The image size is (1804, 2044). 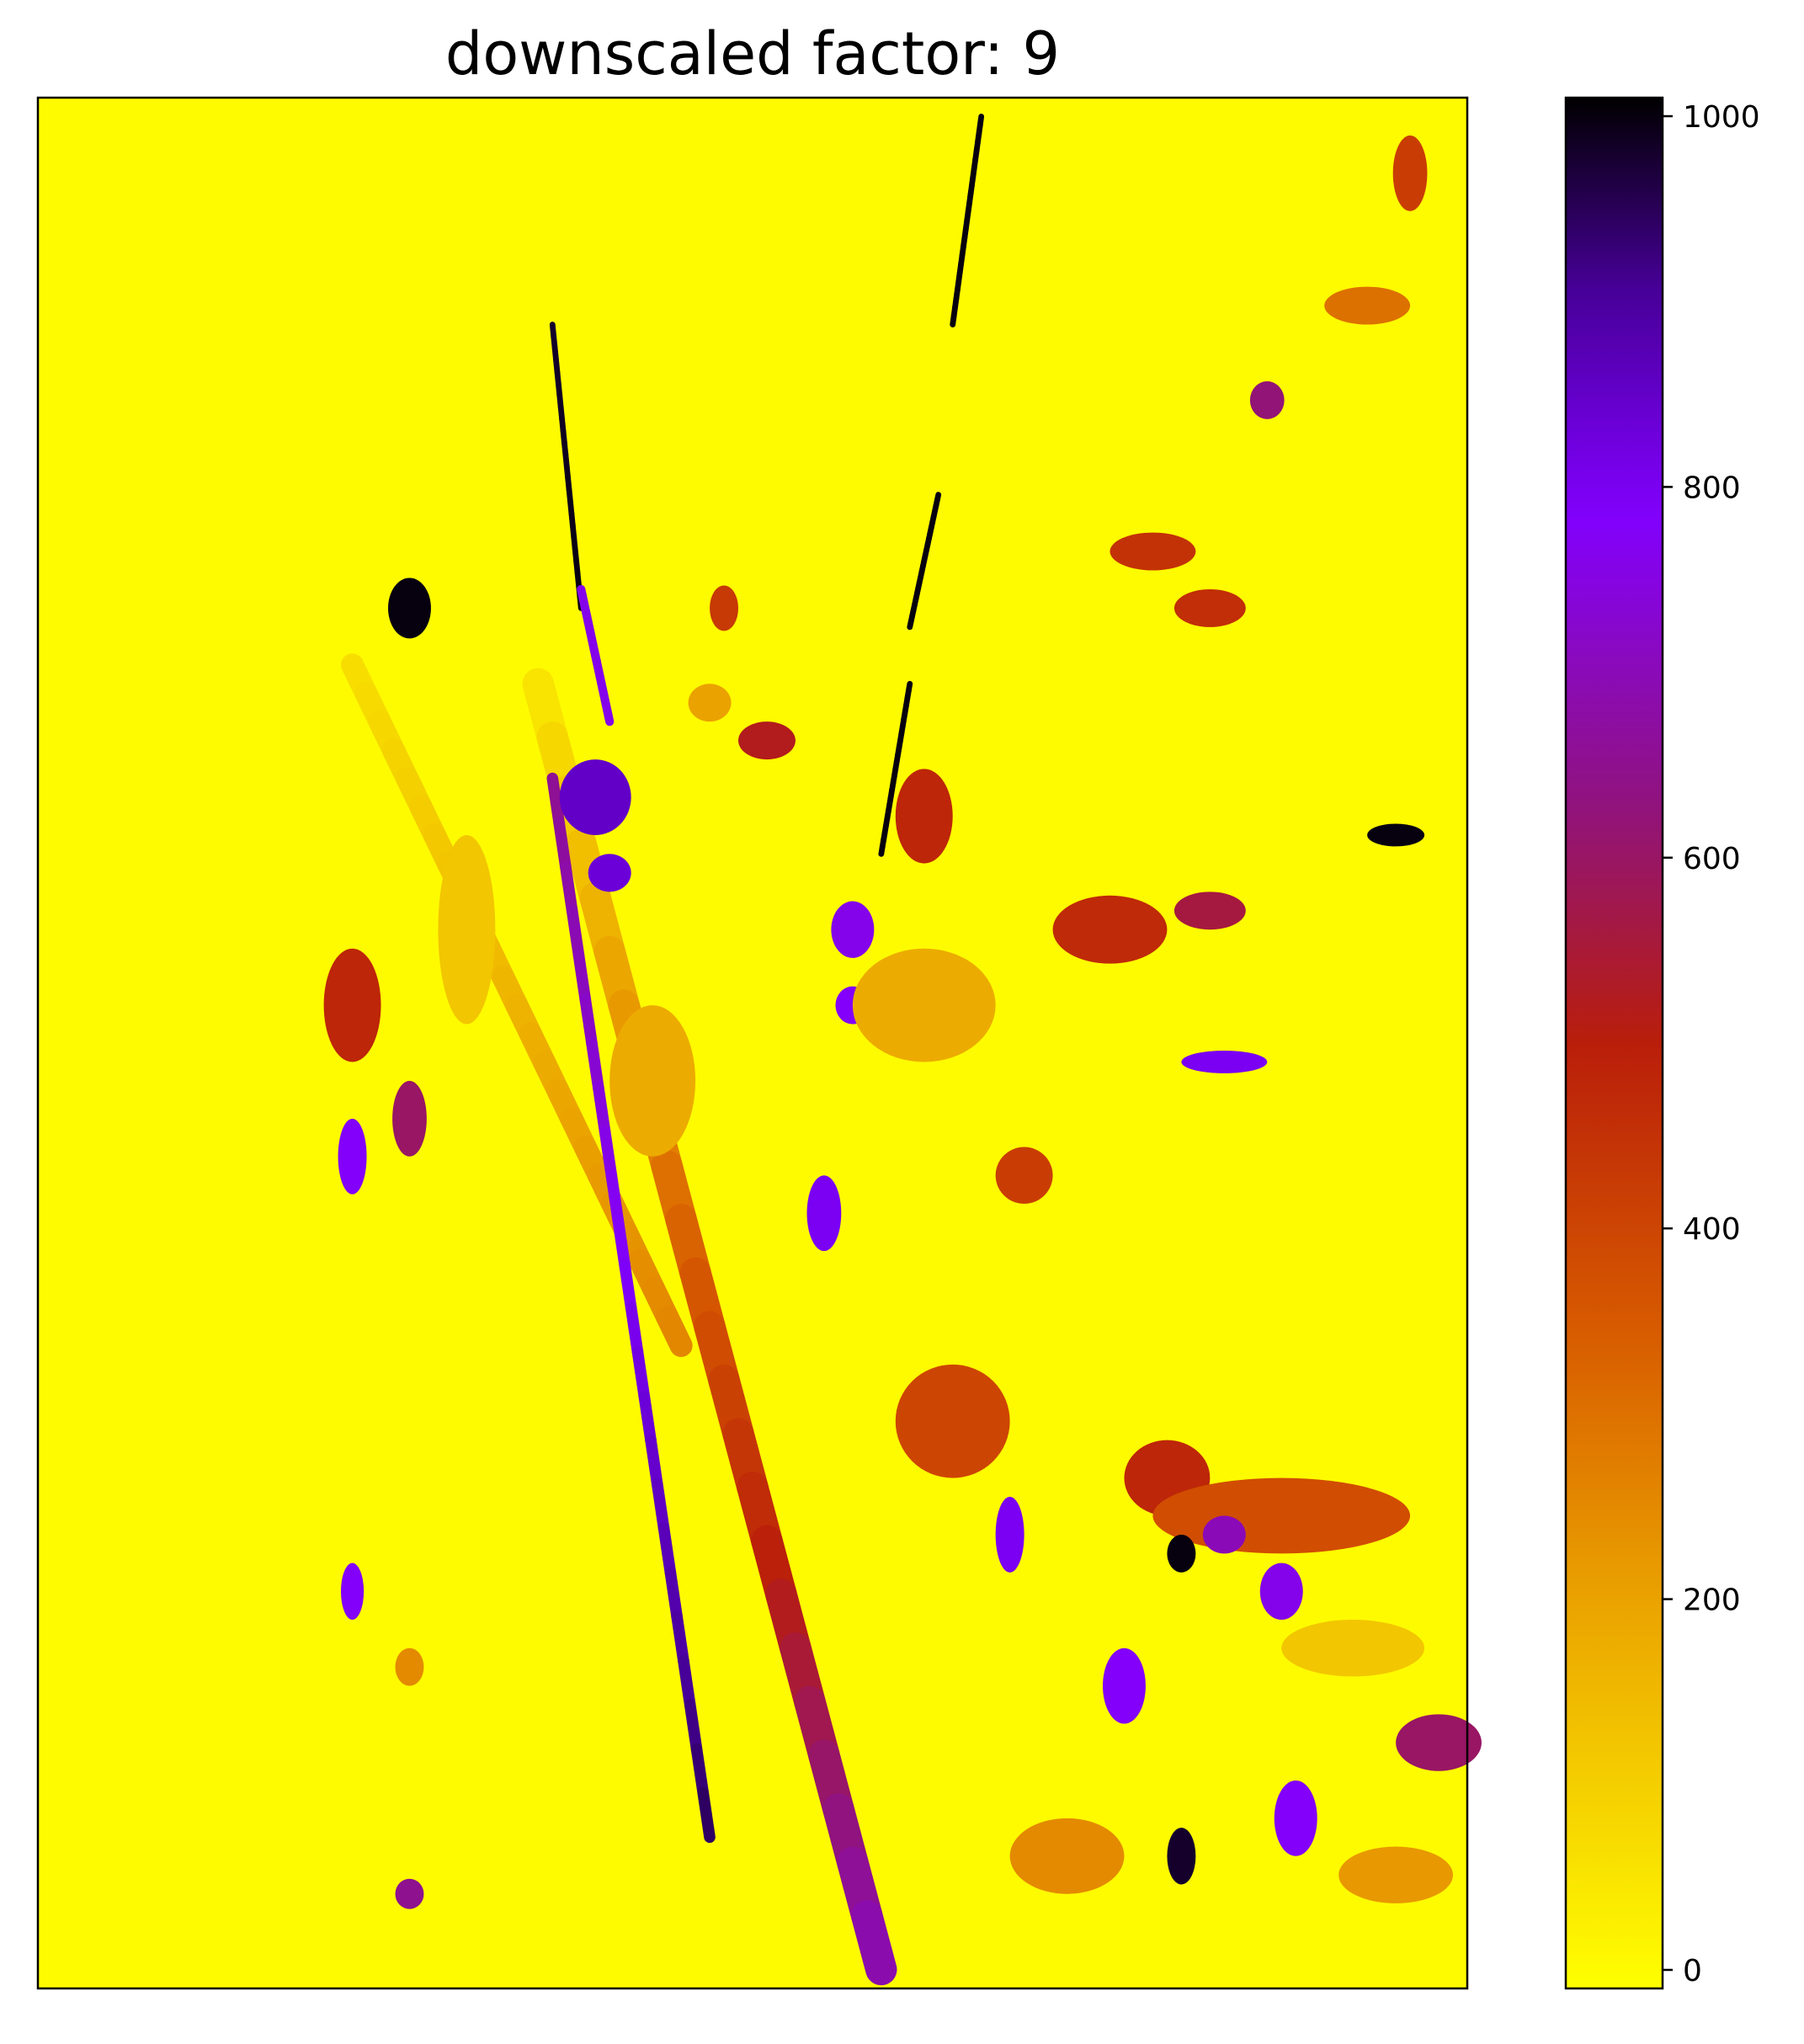 What do you see at coordinates (1712, 859) in the screenshot?
I see `colorbar-tick-label: 600` at bounding box center [1712, 859].